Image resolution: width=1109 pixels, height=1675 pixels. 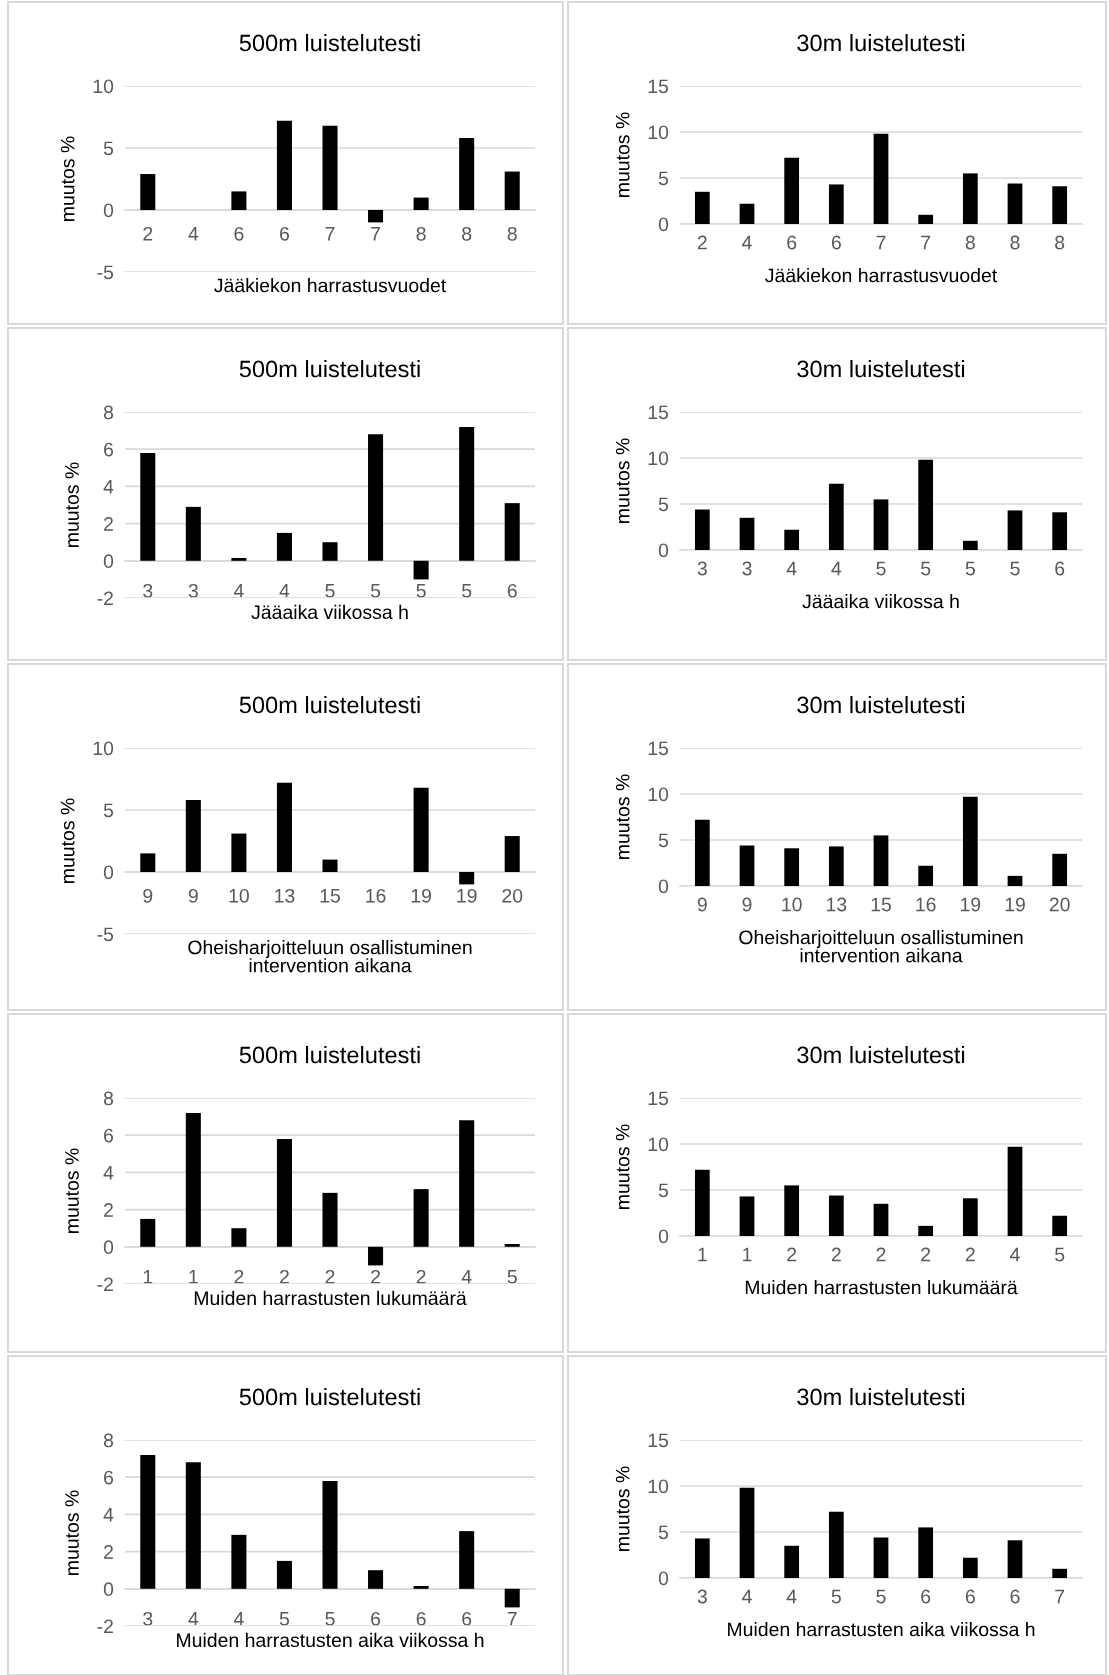 I want to click on y-tick-label: 2, so click(x=108, y=1552).